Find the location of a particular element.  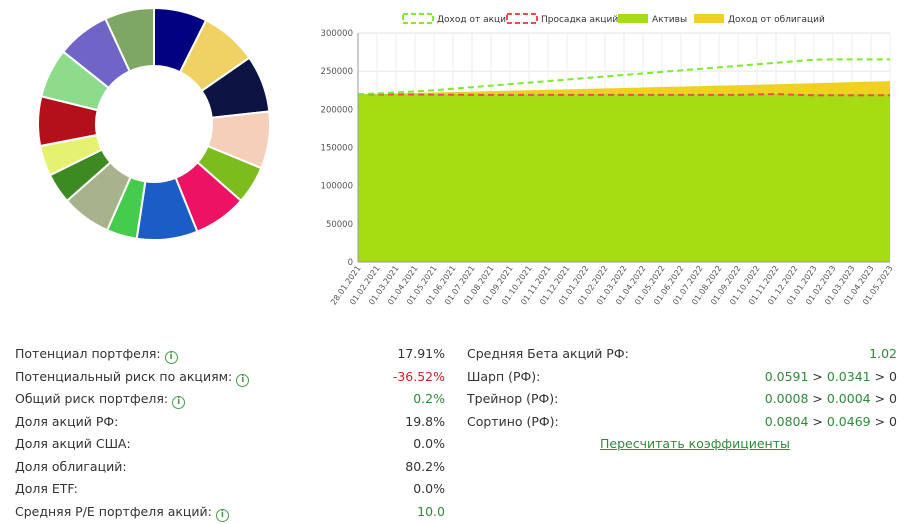

allocation-donut-chart is located at coordinates (154, 123).